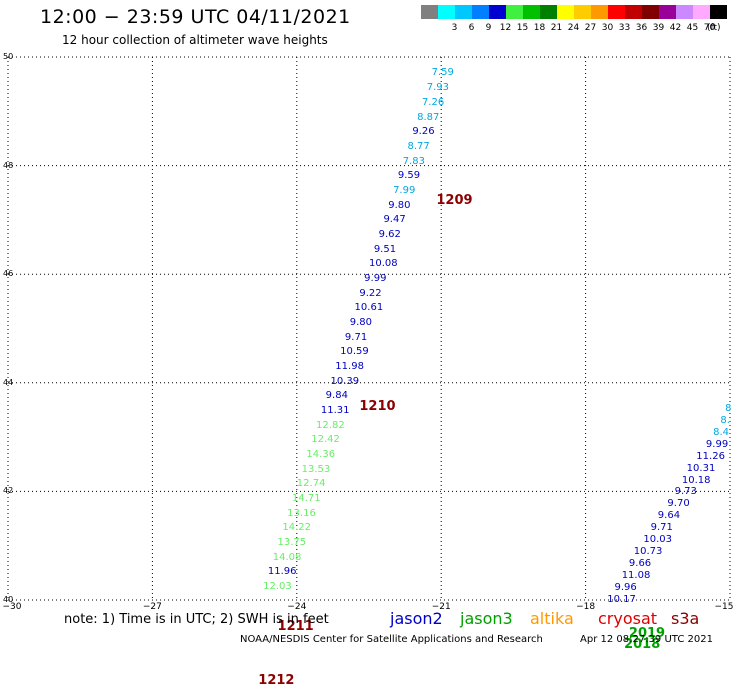 The width and height of the screenshot is (740, 688). Describe the element at coordinates (389, 235) in the screenshot. I see `wave-height-value: 9.62` at that location.